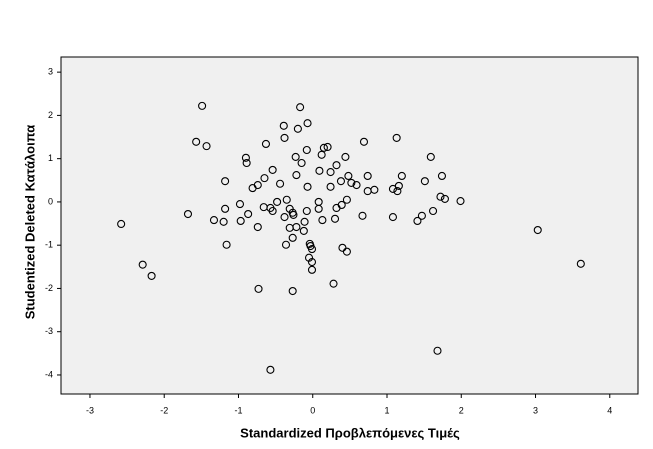  I want to click on x-tick-label: 3, so click(535, 410).